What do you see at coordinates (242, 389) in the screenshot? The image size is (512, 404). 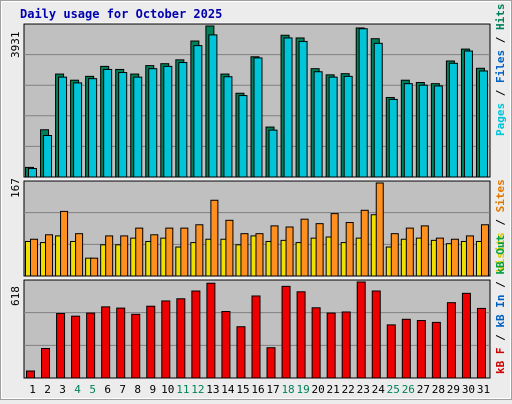 I see `day-label-15: 15` at bounding box center [242, 389].